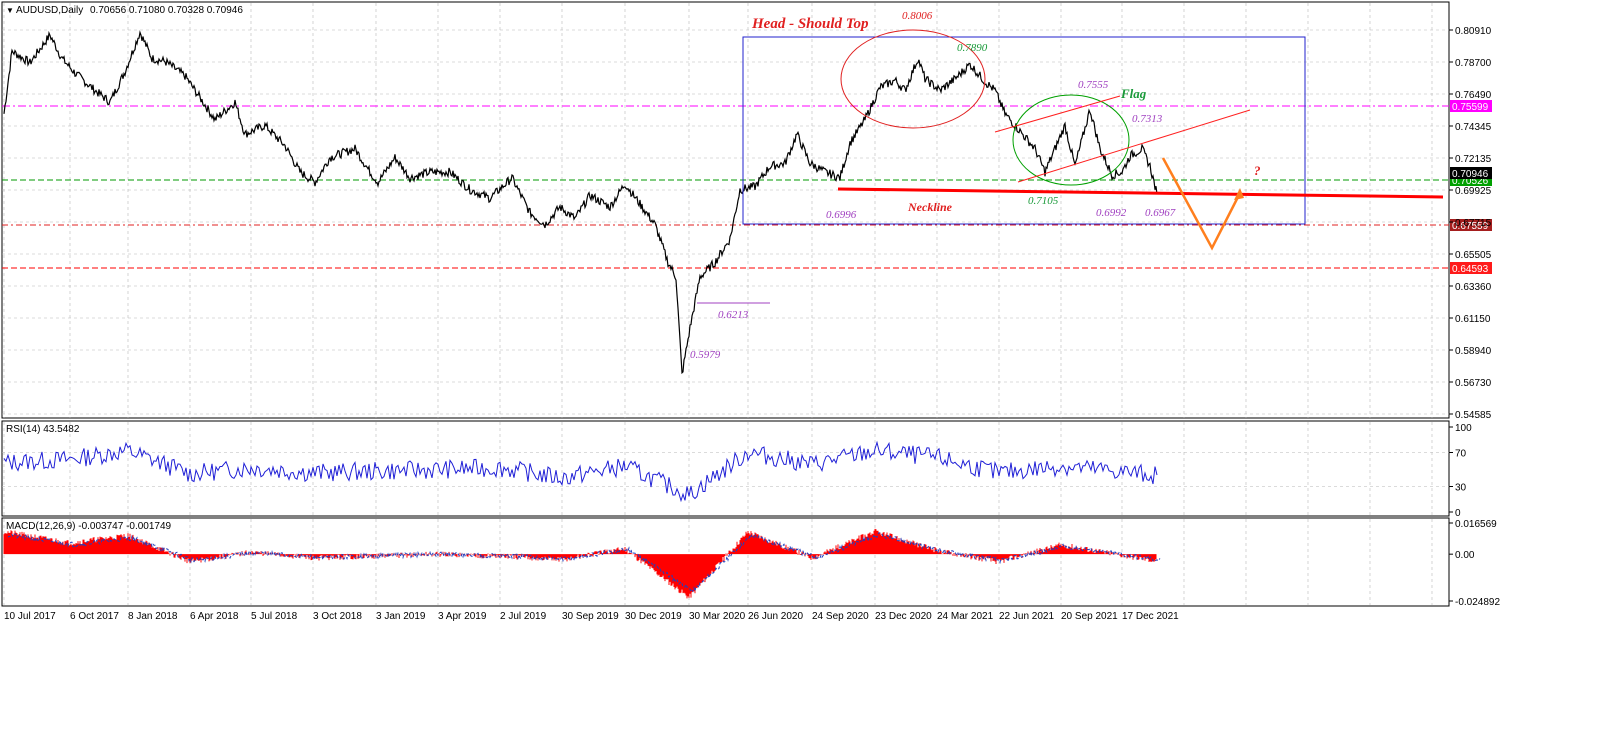 The width and height of the screenshot is (1610, 750). I want to click on rsi-y-tick-label: 100, so click(1463, 428).